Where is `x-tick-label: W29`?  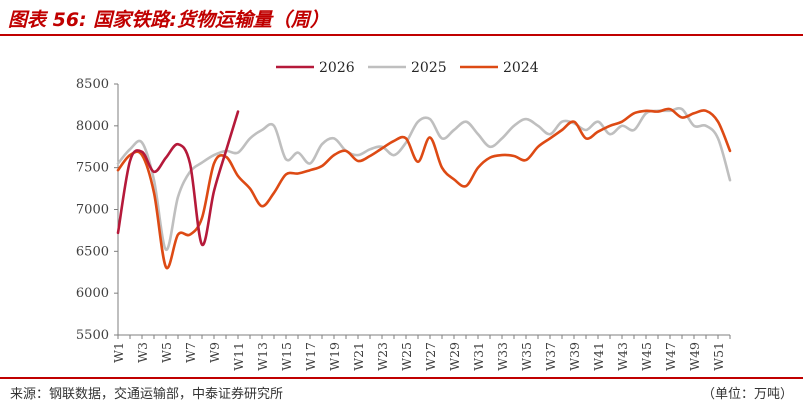
x-tick-label: W29 is located at coordinates (454, 356).